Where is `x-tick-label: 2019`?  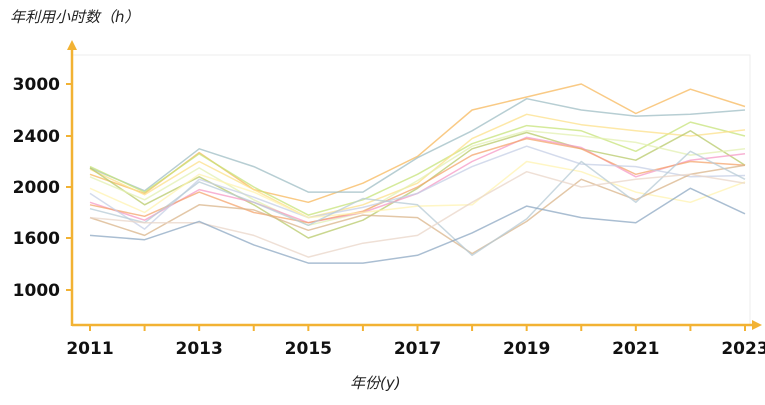 x-tick-label: 2019 is located at coordinates (526, 349).